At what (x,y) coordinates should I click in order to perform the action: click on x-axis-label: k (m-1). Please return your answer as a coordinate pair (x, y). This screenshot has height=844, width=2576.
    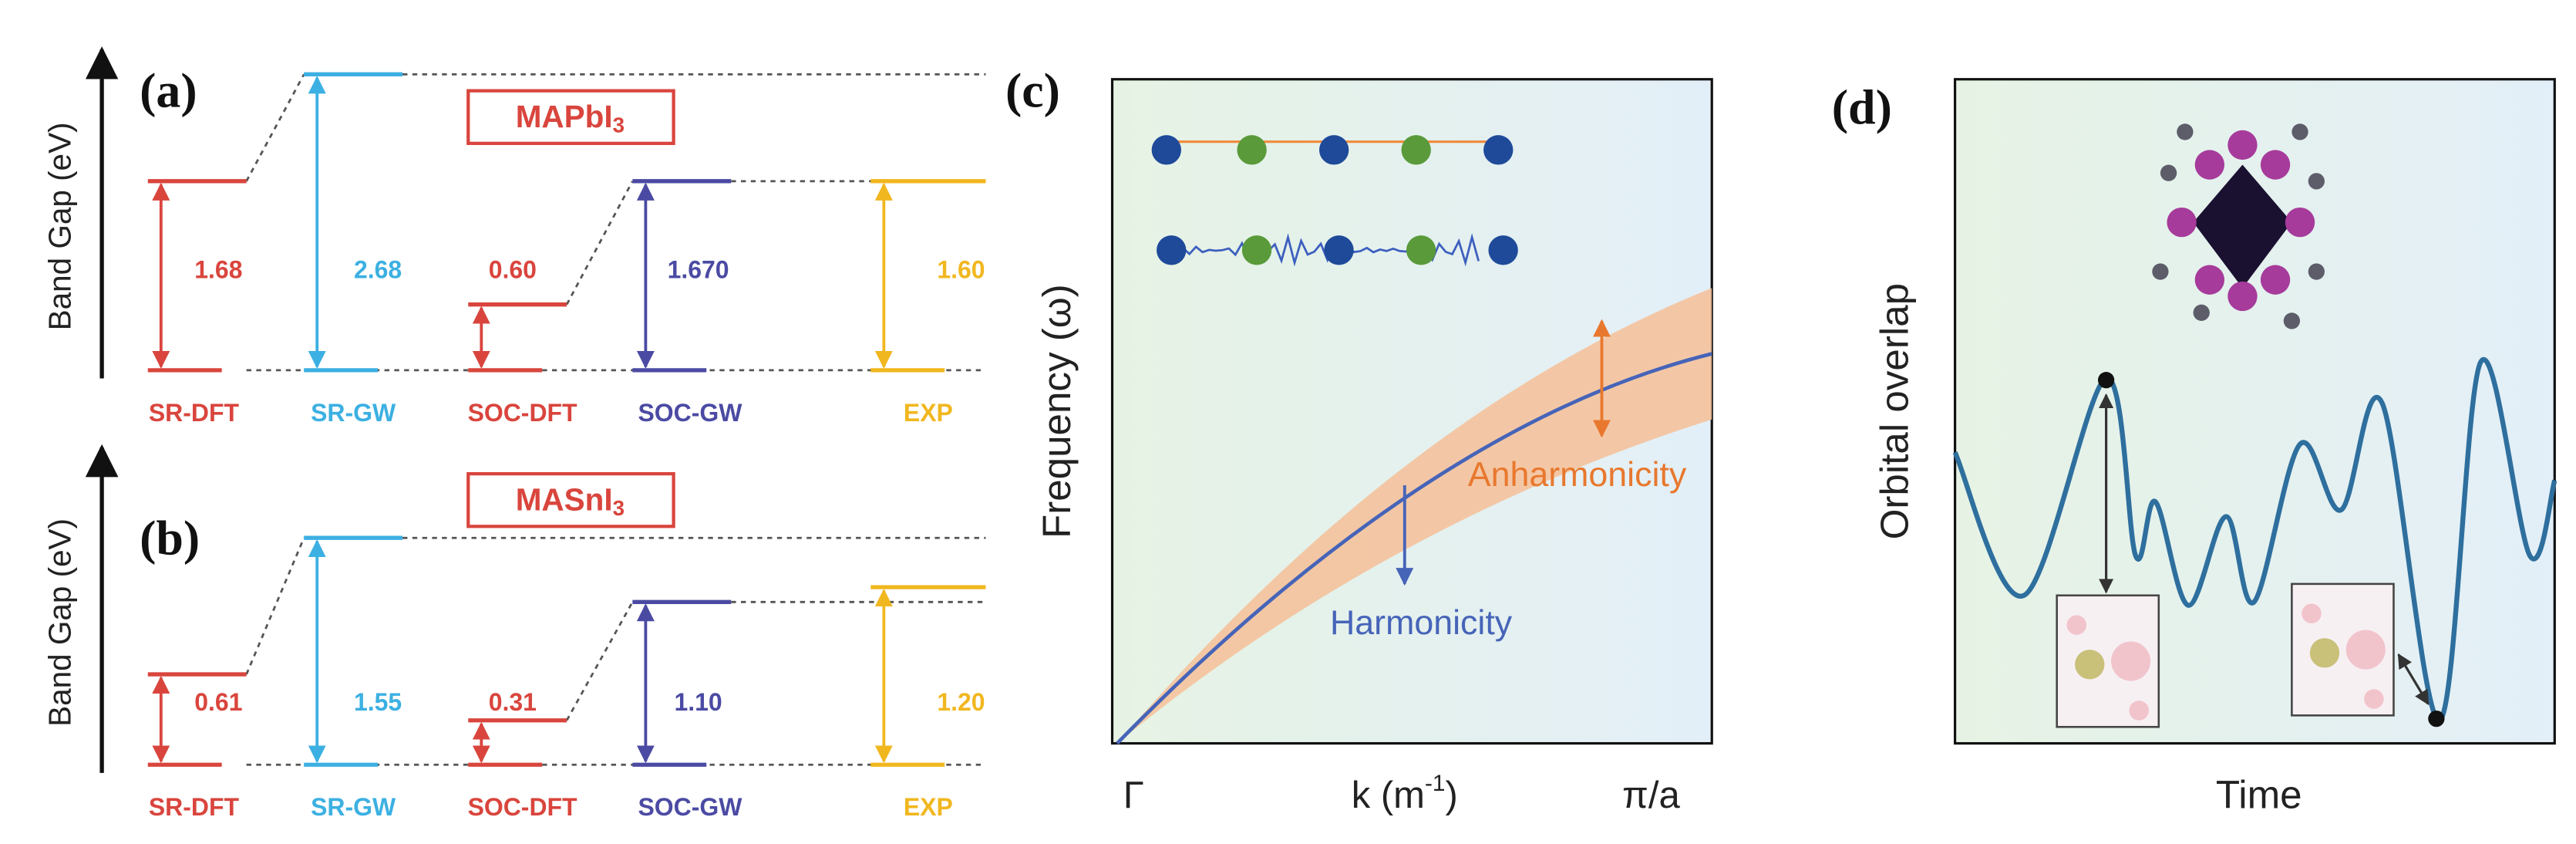
    Looking at the image, I should click on (1405, 794).